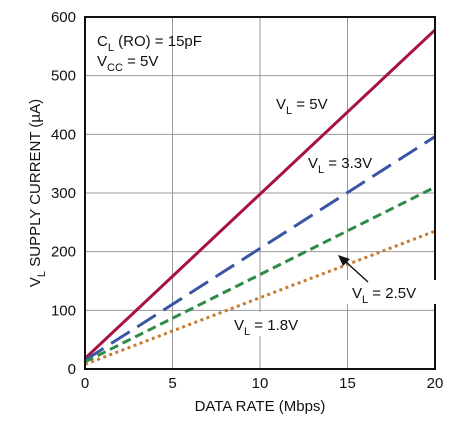 The image size is (457, 423). I want to click on y-tick-label: 500, so click(63, 76).